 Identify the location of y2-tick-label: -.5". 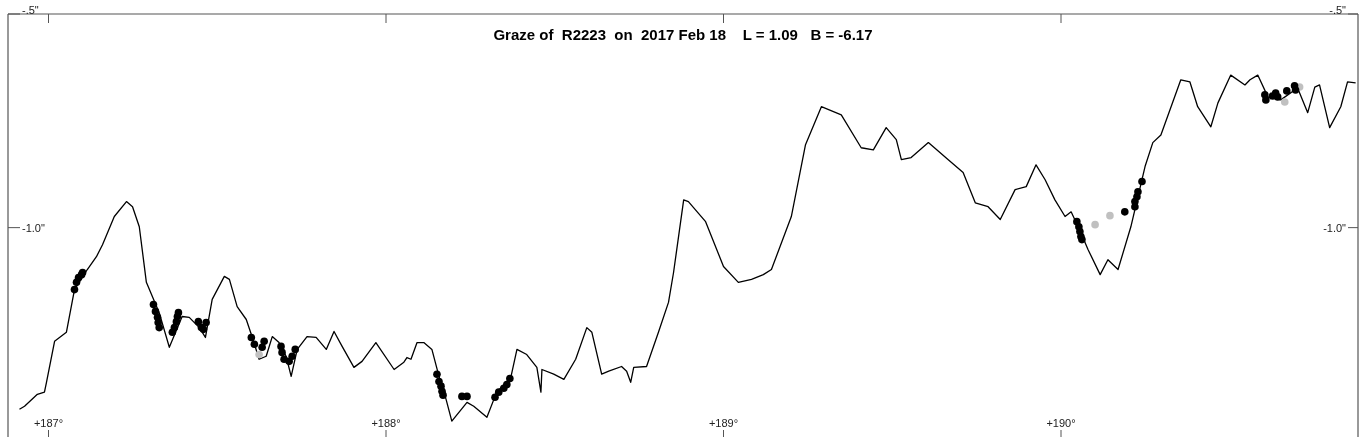
(1338, 10).